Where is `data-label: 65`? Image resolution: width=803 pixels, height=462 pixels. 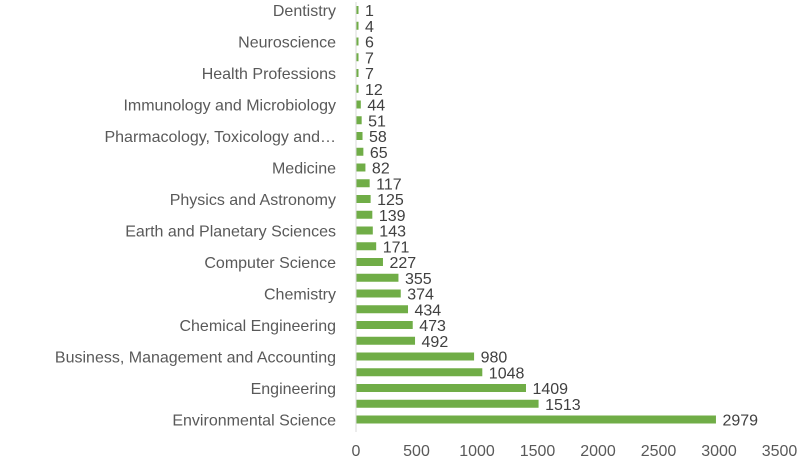
data-label: 65 is located at coordinates (379, 153).